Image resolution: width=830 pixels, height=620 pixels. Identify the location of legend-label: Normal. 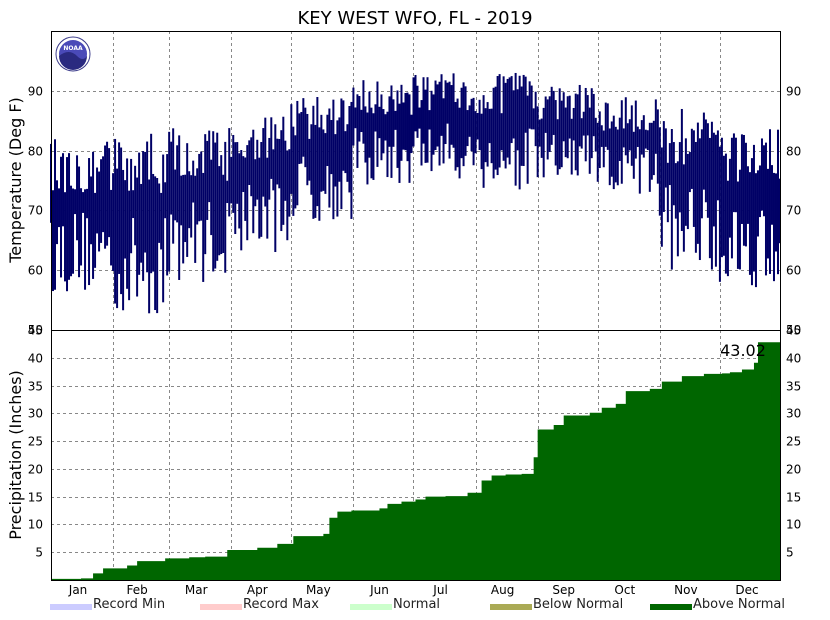
(417, 604).